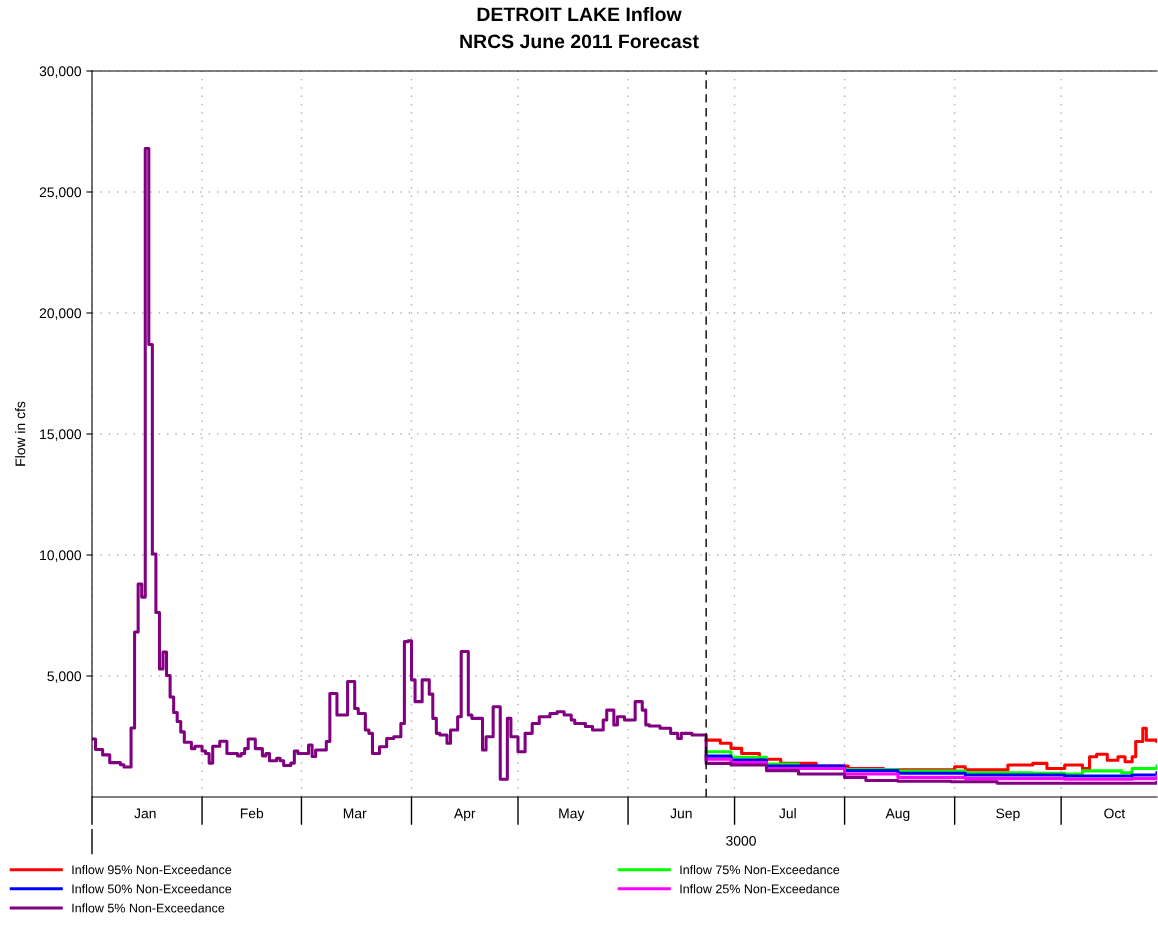  What do you see at coordinates (1115, 813) in the screenshot?
I see `x-tick-label: Oct` at bounding box center [1115, 813].